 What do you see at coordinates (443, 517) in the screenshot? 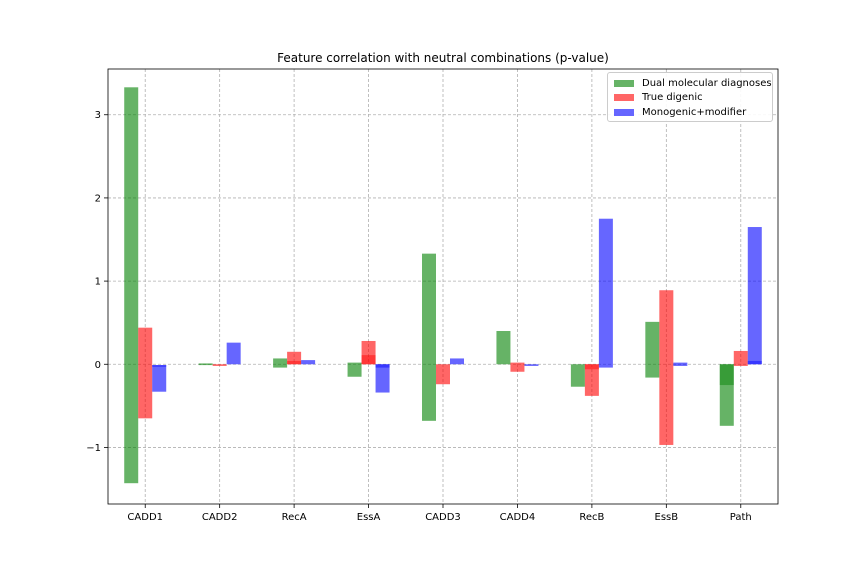
I see `x-tick-label: CADD3` at bounding box center [443, 517].